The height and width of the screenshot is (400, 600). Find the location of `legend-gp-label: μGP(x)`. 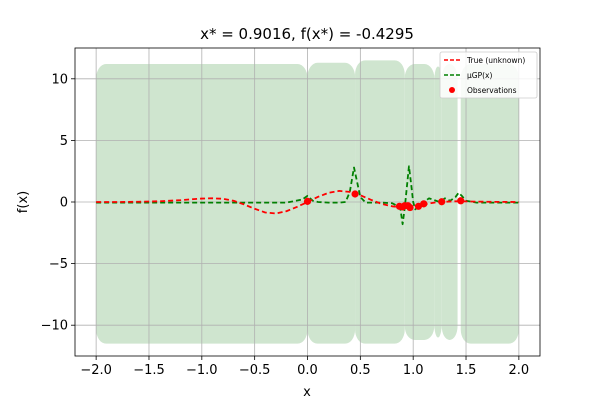

legend-gp-label: μGP(x) is located at coordinates (479, 75).